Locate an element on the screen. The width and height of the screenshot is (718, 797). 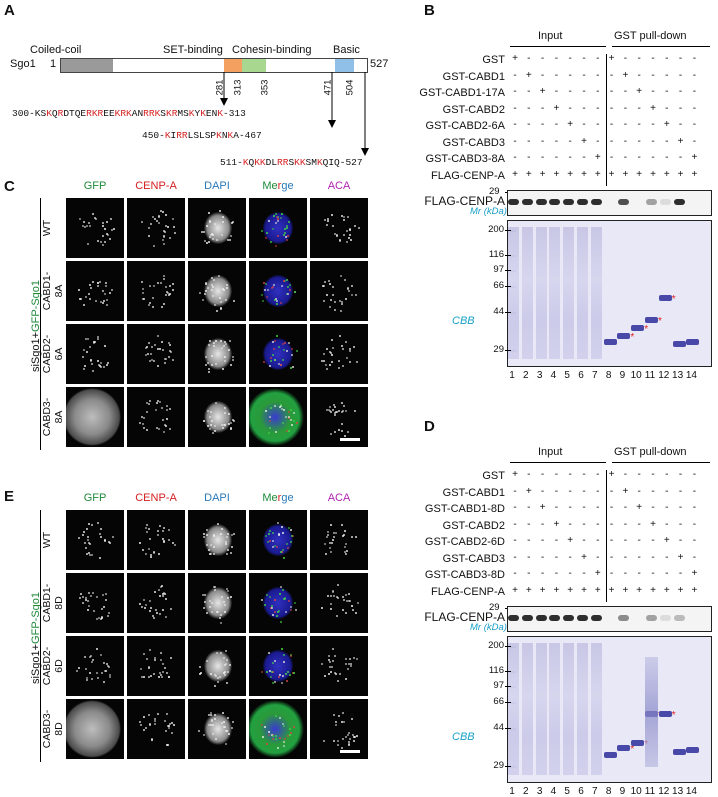
lane-sign: + is located at coordinates (653, 524).